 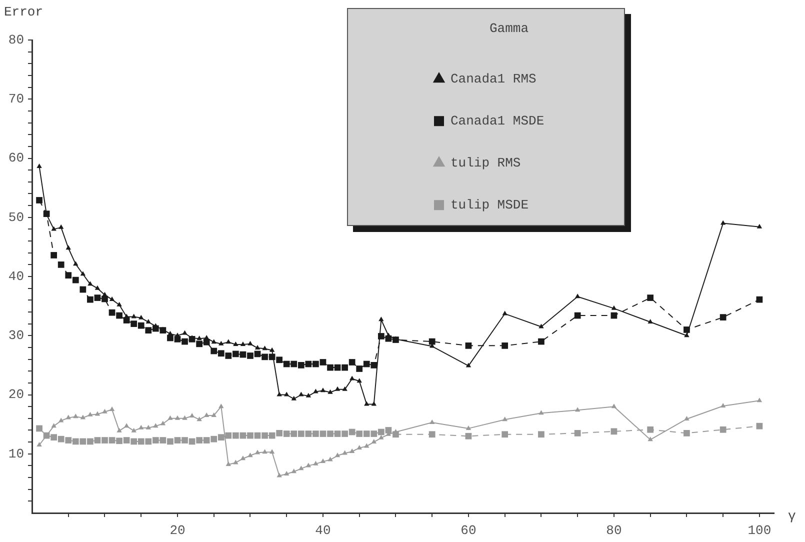 What do you see at coordinates (16, 454) in the screenshot?
I see `y-tick-label: 10` at bounding box center [16, 454].